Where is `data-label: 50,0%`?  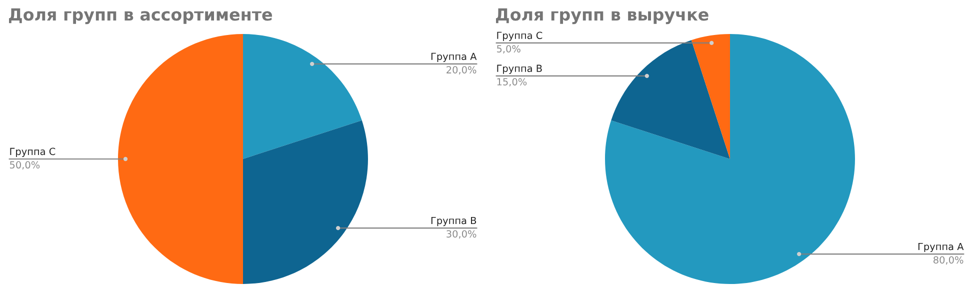 data-label: 50,0% is located at coordinates (25, 165).